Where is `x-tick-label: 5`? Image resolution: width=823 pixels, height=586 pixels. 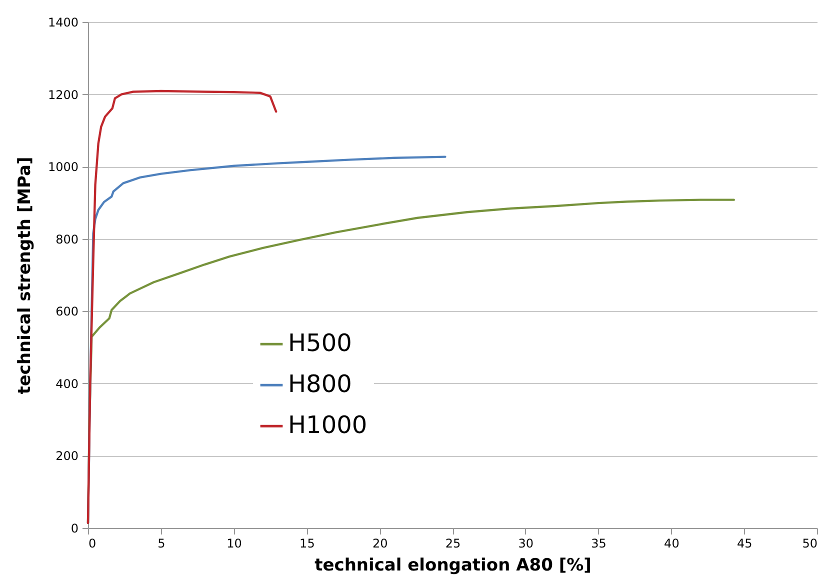 x-tick-label: 5 is located at coordinates (162, 543).